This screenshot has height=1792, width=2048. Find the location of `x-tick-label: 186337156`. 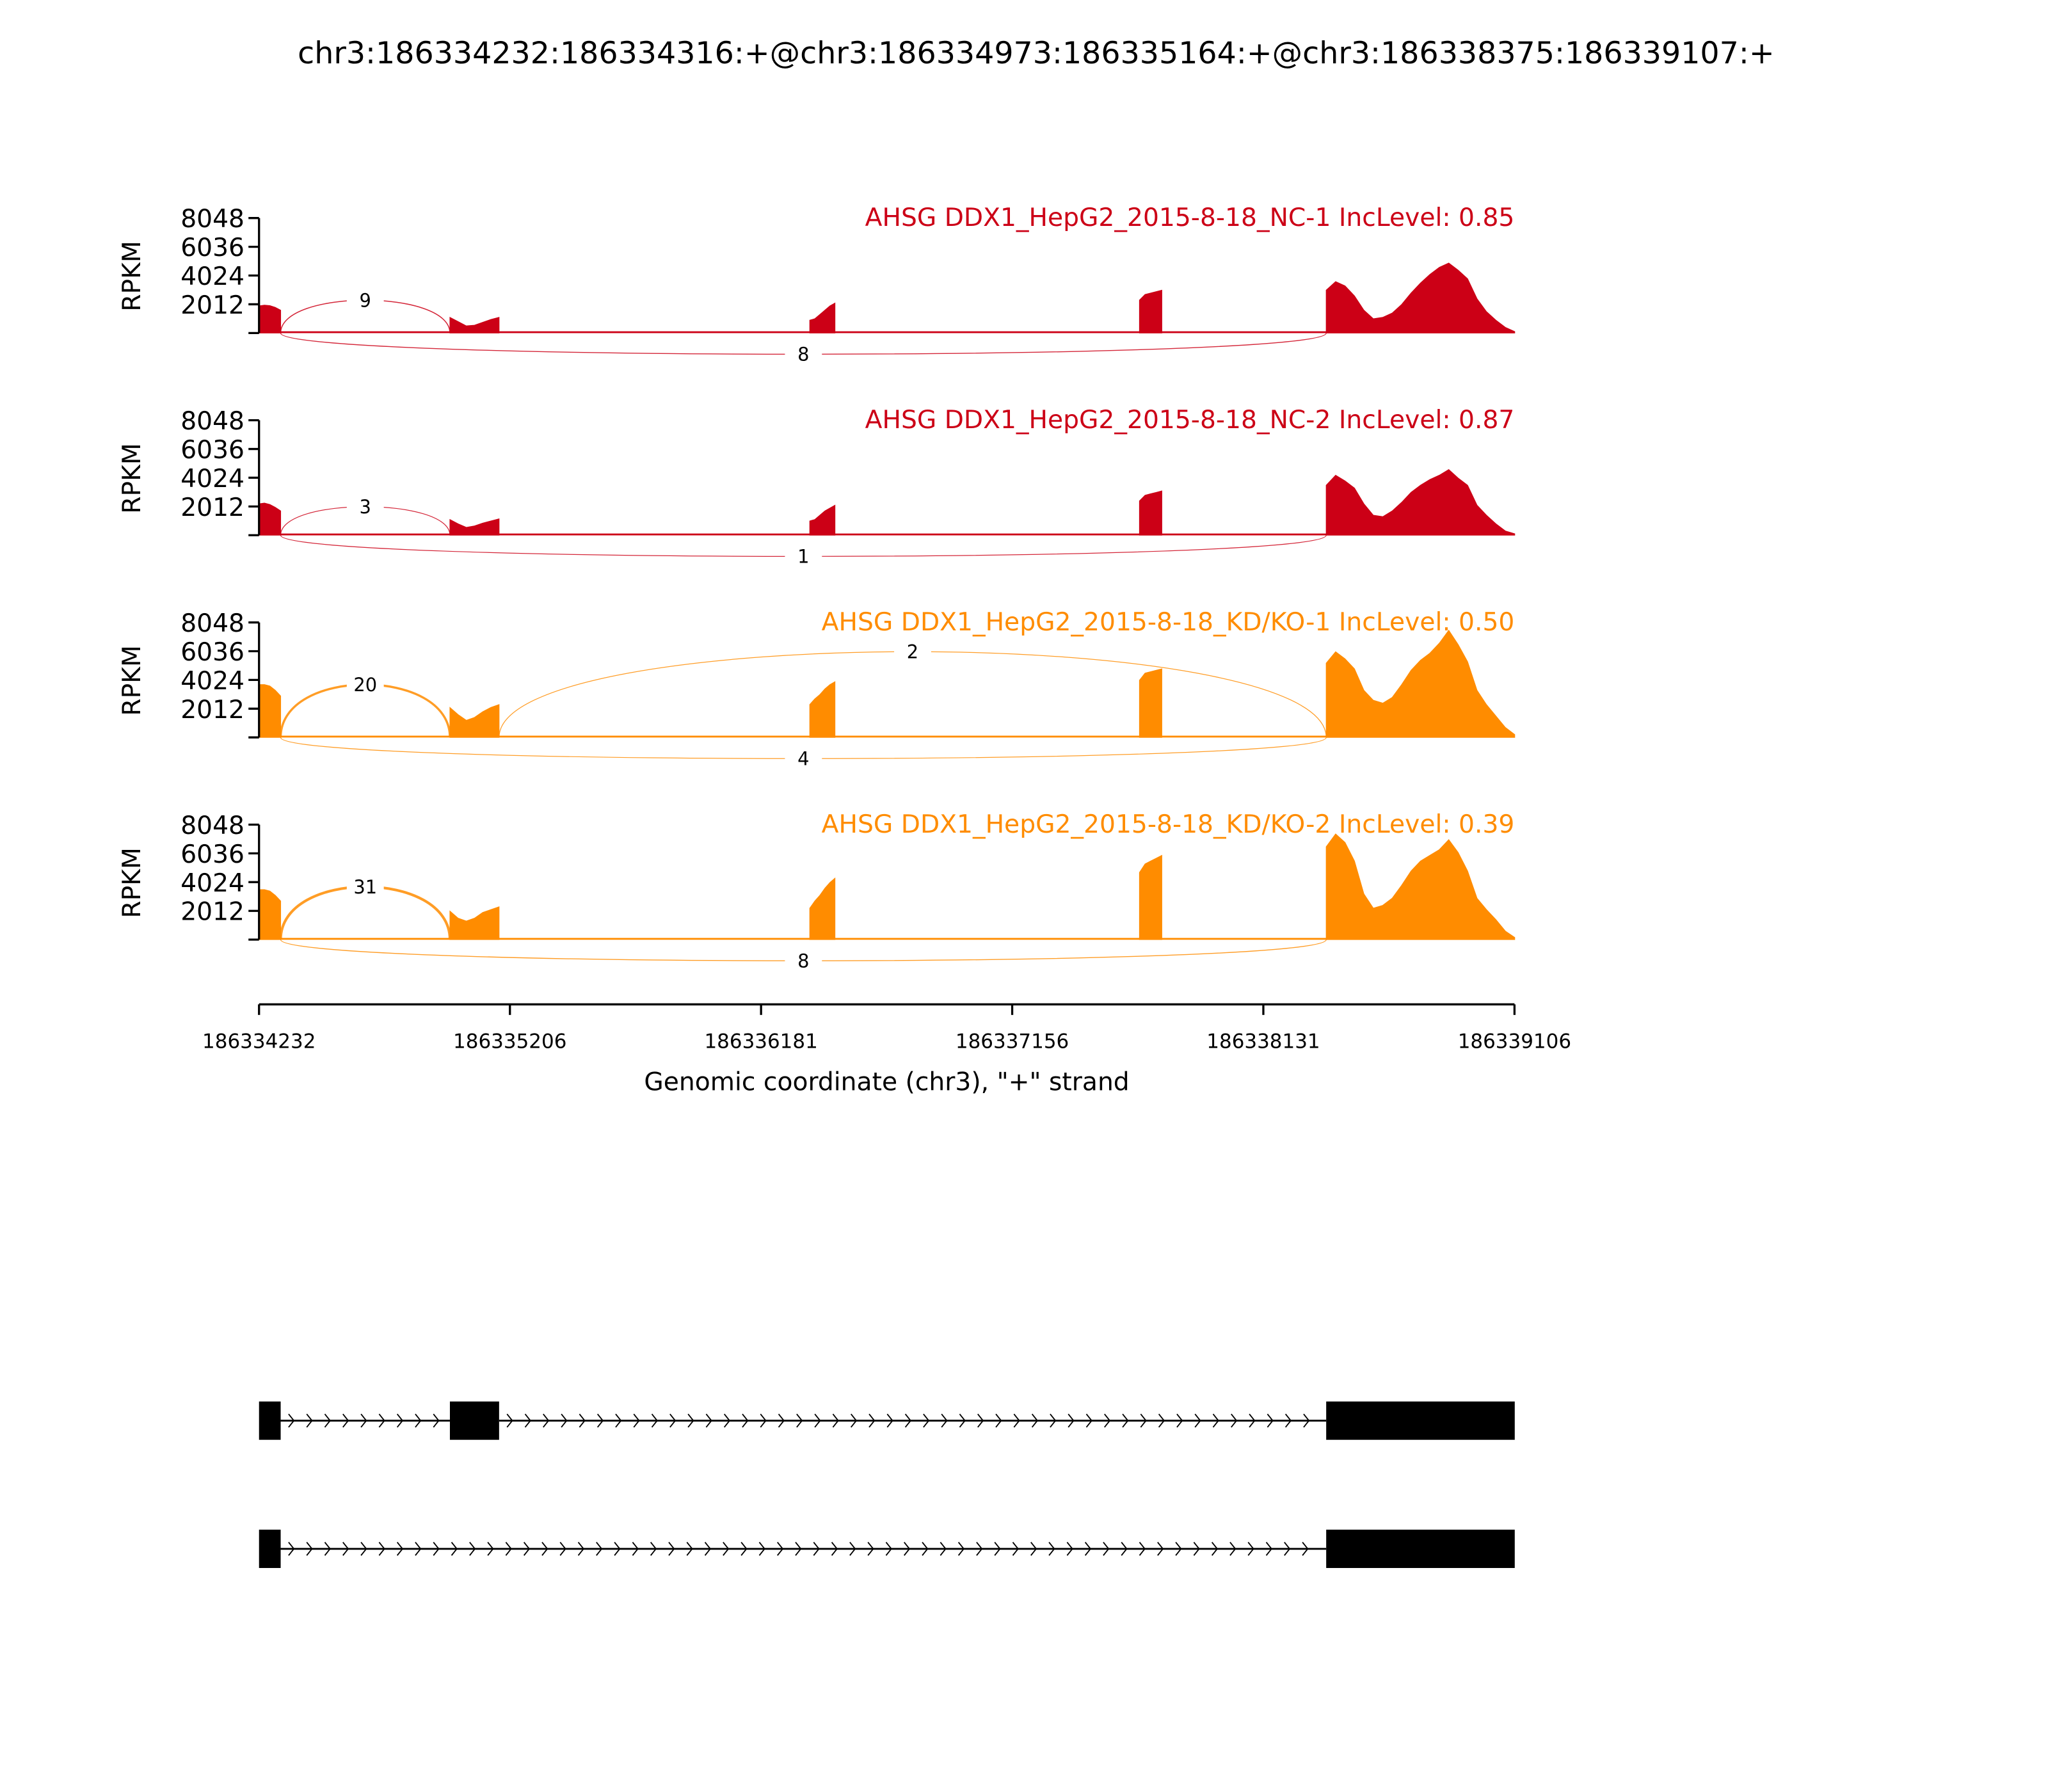

x-tick-label: 186337156 is located at coordinates (1012, 1041).